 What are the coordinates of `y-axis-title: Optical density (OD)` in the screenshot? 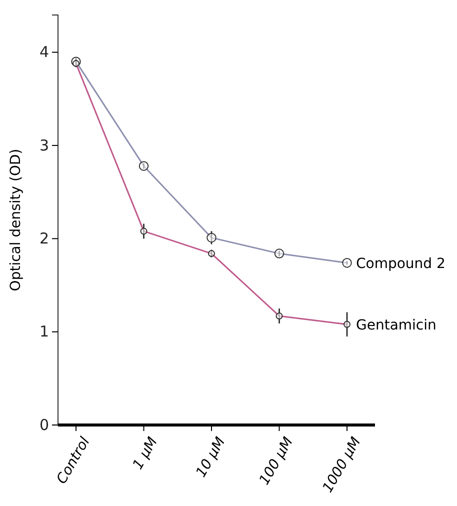 It's located at (16, 220).